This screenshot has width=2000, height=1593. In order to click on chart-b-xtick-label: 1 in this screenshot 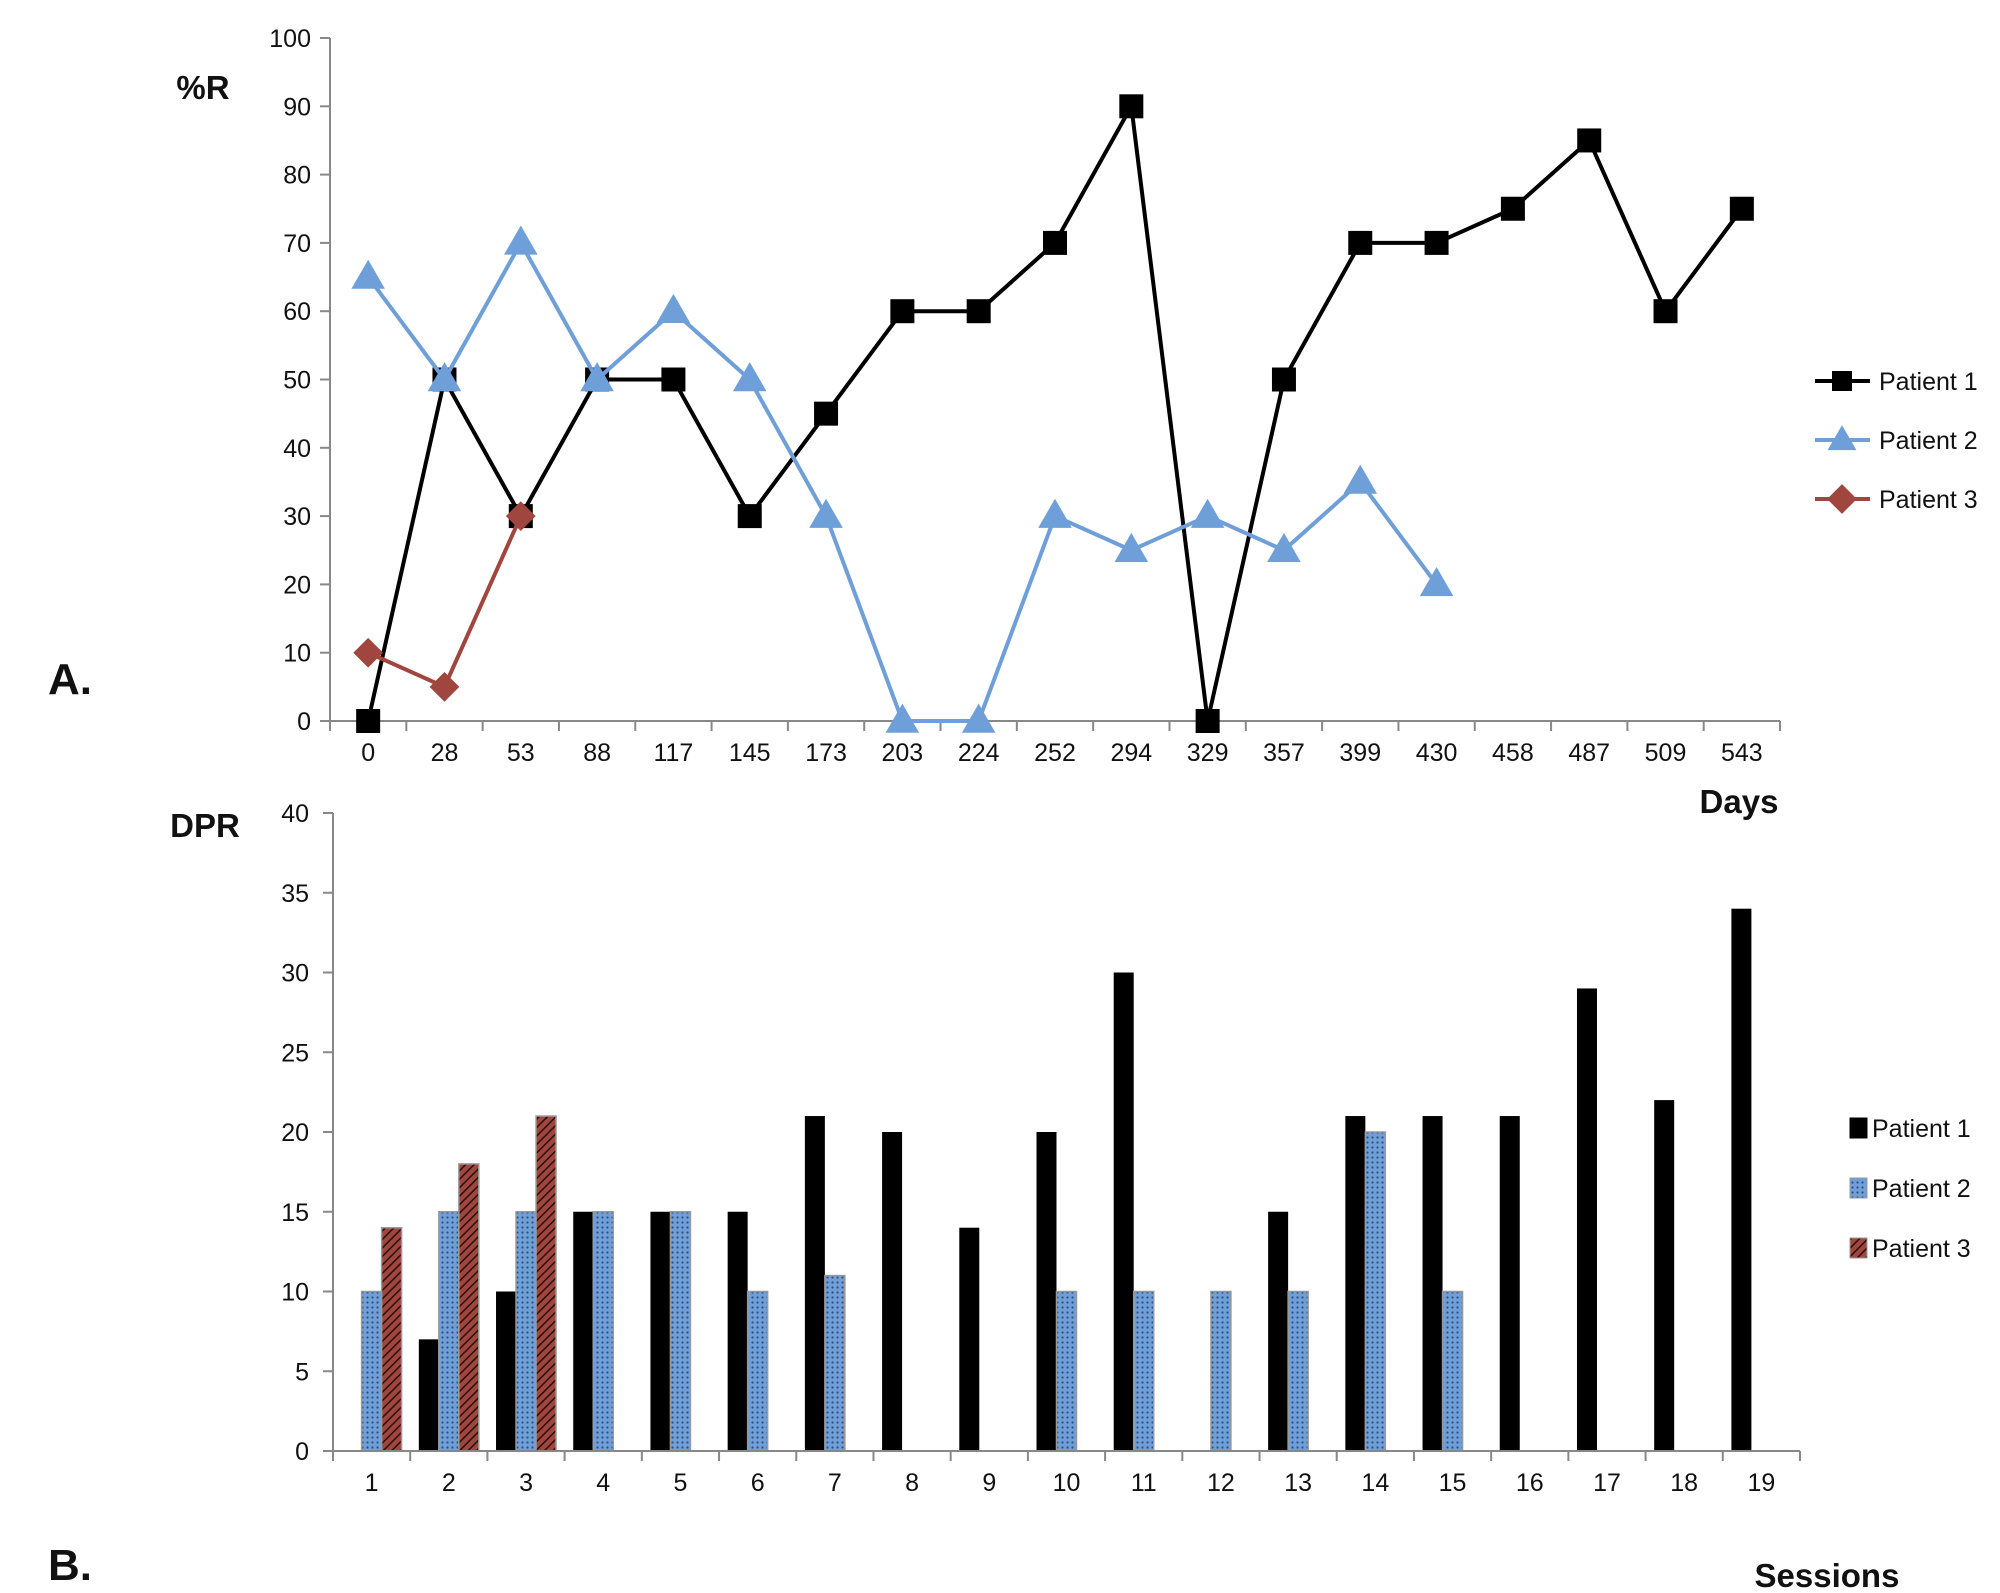, I will do `click(372, 1483)`.